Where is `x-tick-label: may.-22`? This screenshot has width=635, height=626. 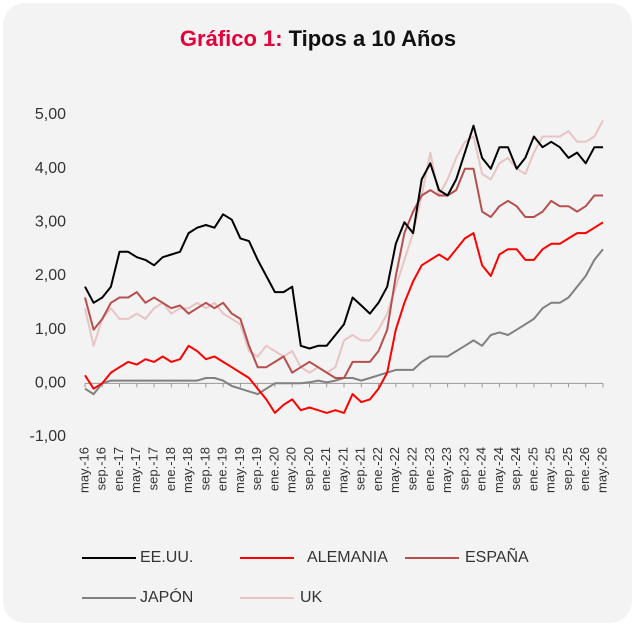
x-tick-label: may.-22 is located at coordinates (394, 470).